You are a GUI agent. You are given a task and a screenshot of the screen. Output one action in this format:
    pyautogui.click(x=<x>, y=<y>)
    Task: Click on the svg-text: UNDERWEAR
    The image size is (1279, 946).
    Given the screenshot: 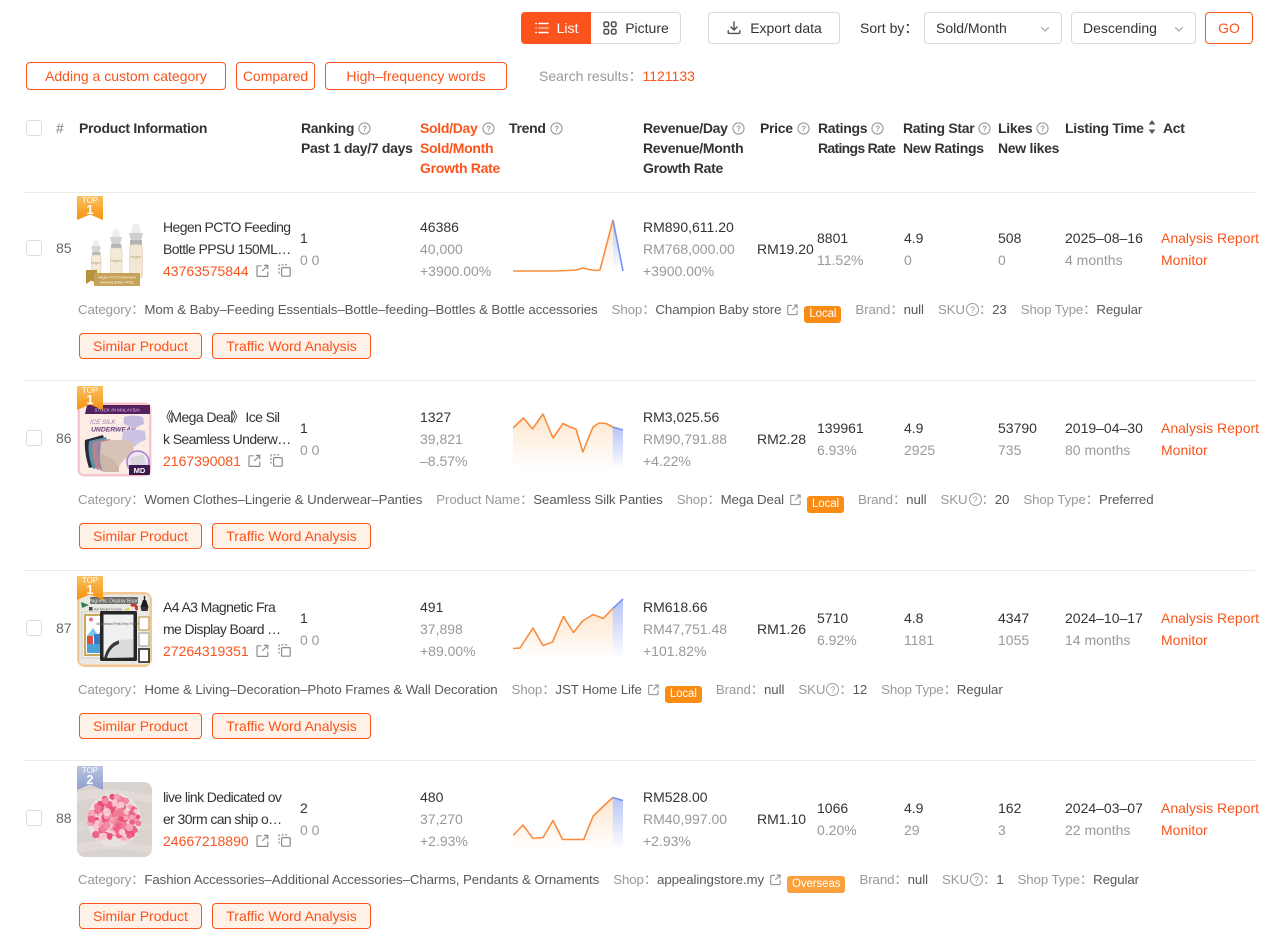 What is the action you would take?
    pyautogui.click(x=113, y=430)
    